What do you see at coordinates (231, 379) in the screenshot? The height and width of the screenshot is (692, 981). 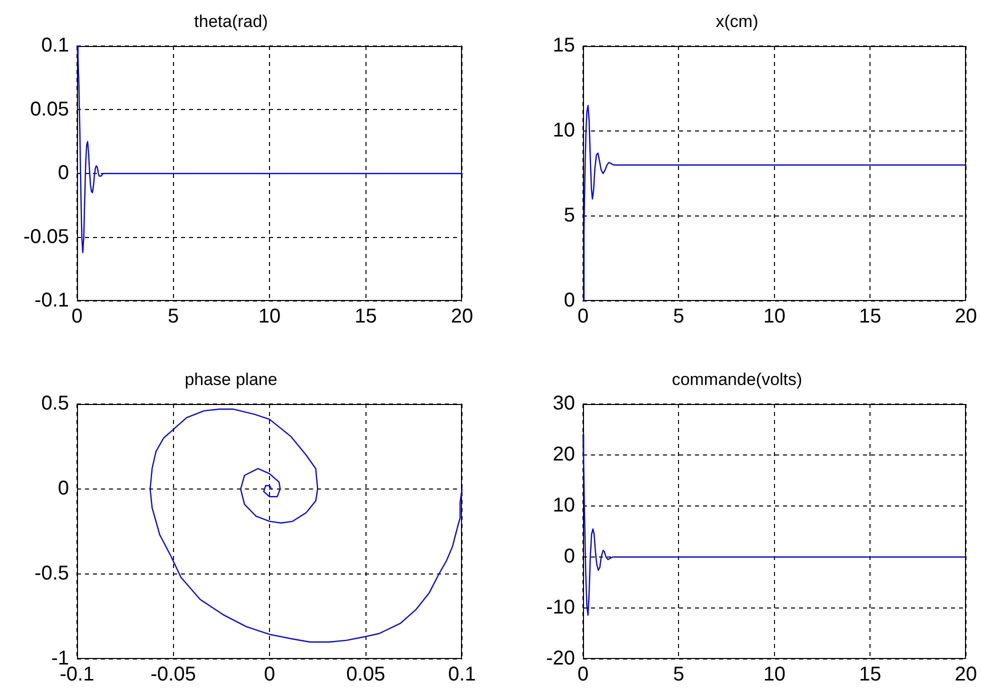 I see `chart-title: phase plane` at bounding box center [231, 379].